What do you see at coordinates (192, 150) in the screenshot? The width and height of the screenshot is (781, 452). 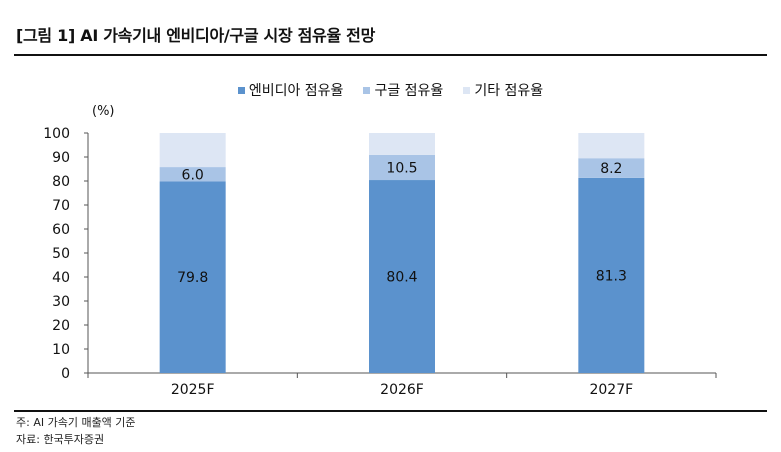 I see `bar-other-2025F` at bounding box center [192, 150].